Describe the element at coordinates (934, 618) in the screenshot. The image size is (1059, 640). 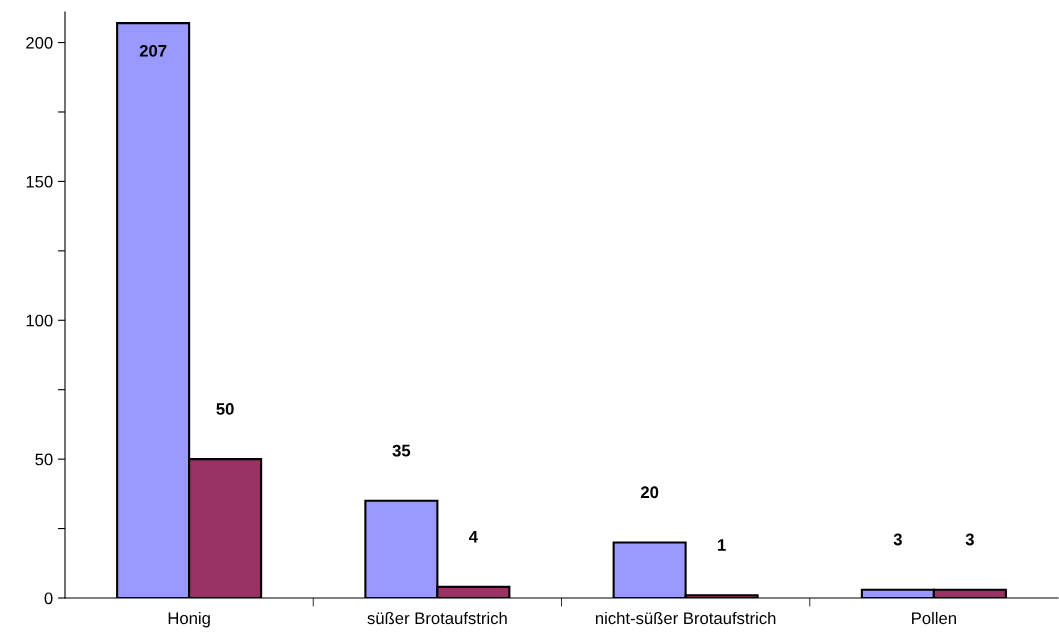
I see `x-tick-label: Pollen` at that location.